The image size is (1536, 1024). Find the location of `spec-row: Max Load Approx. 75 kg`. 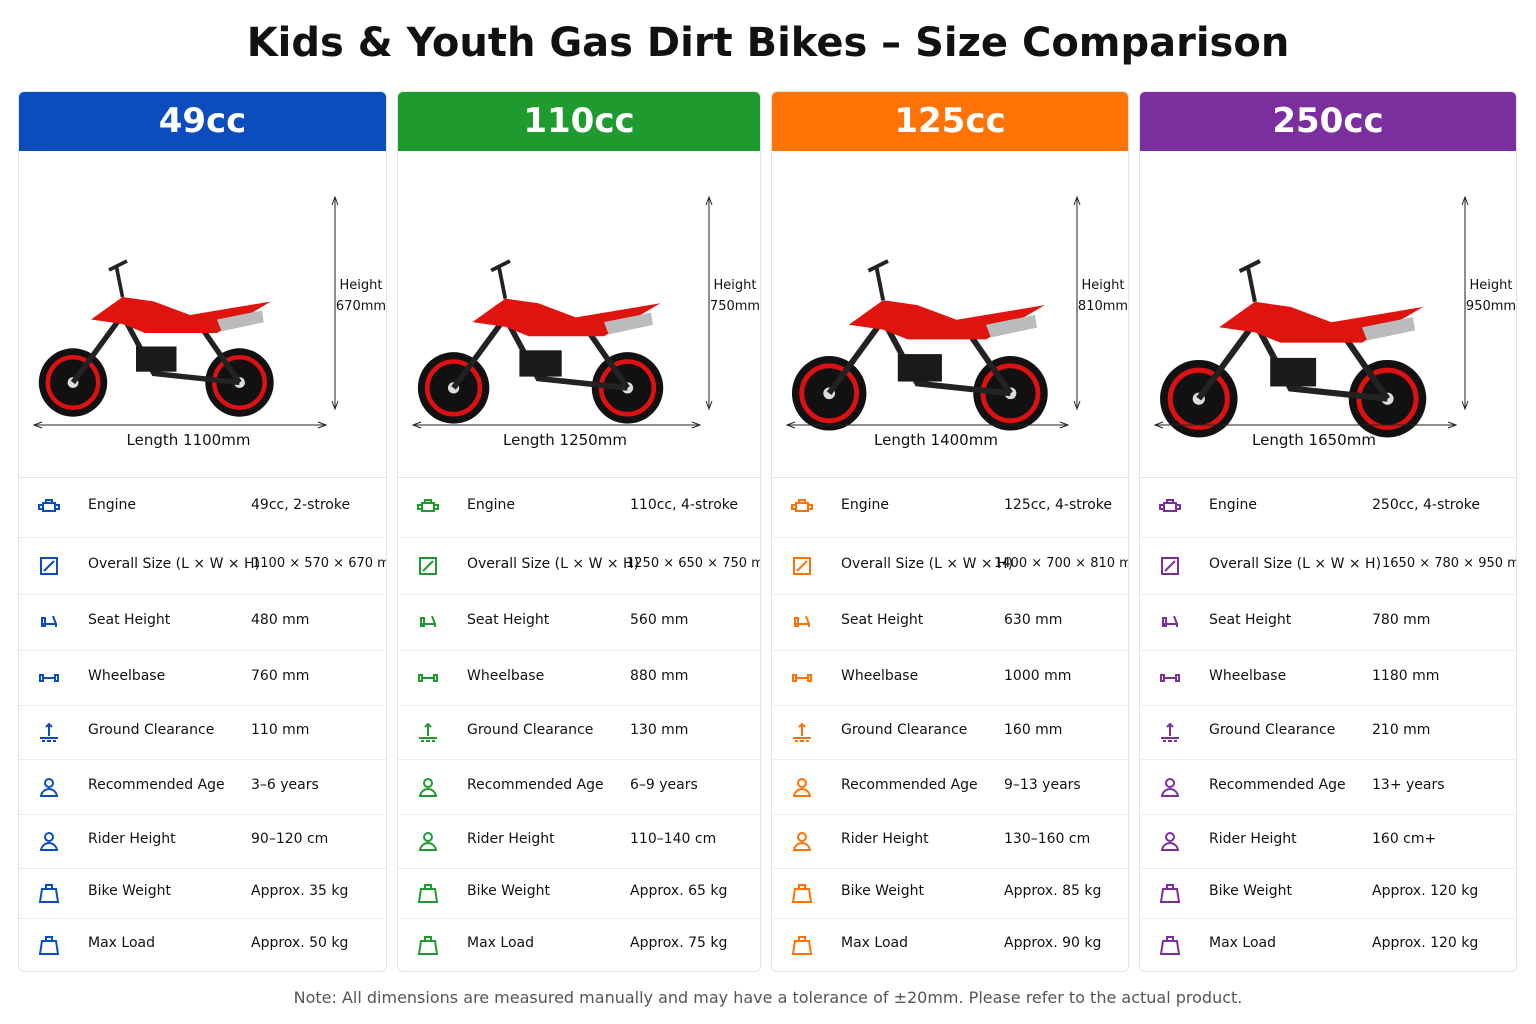

spec-row: Max Load Approx. 75 kg is located at coordinates (579, 945).